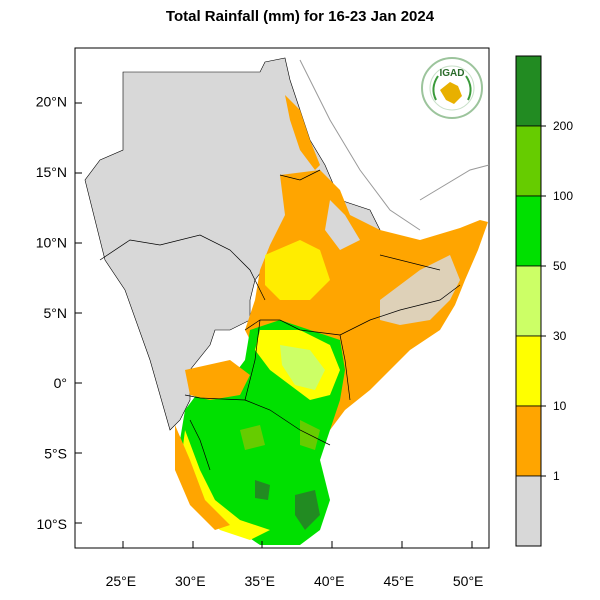 This screenshot has width=600, height=600. I want to click on border-uganda-south, so click(215, 397).